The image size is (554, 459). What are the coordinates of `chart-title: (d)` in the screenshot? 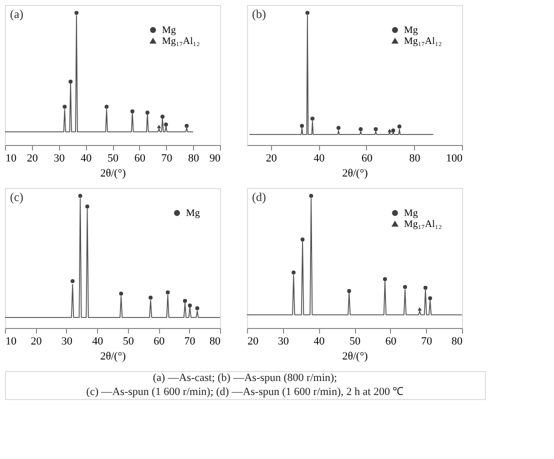 It's located at (259, 197).